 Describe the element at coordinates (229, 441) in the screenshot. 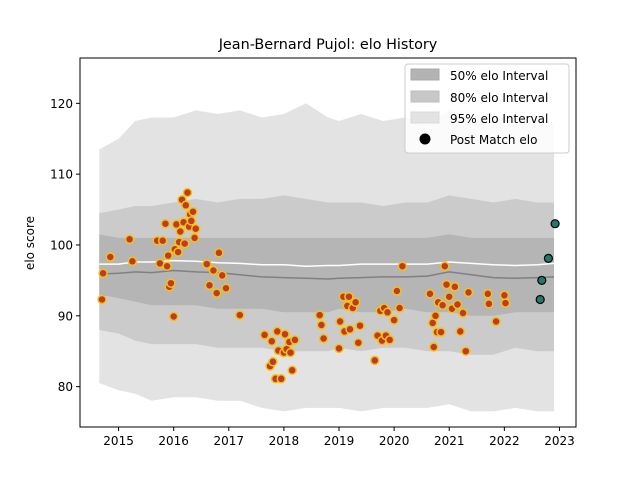

I see `x-tick-label: 2017` at that location.